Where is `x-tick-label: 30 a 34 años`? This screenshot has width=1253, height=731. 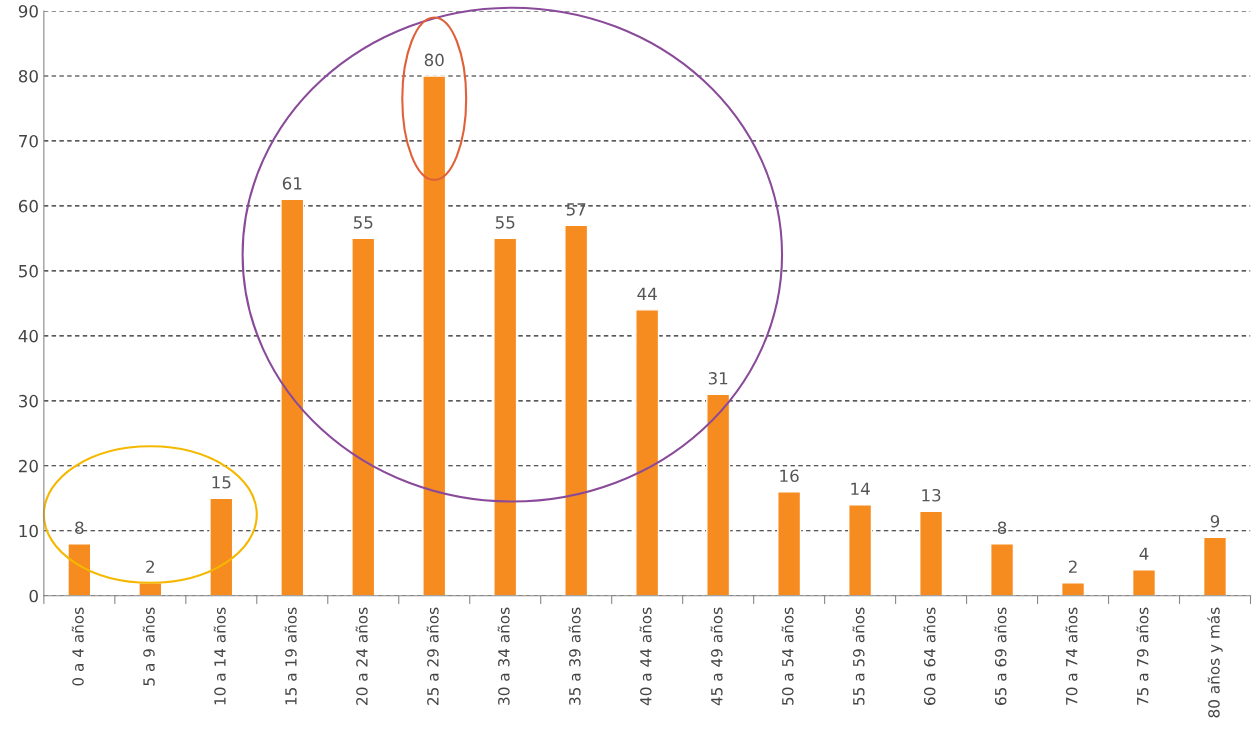 x-tick-label: 30 a 34 años is located at coordinates (503, 656).